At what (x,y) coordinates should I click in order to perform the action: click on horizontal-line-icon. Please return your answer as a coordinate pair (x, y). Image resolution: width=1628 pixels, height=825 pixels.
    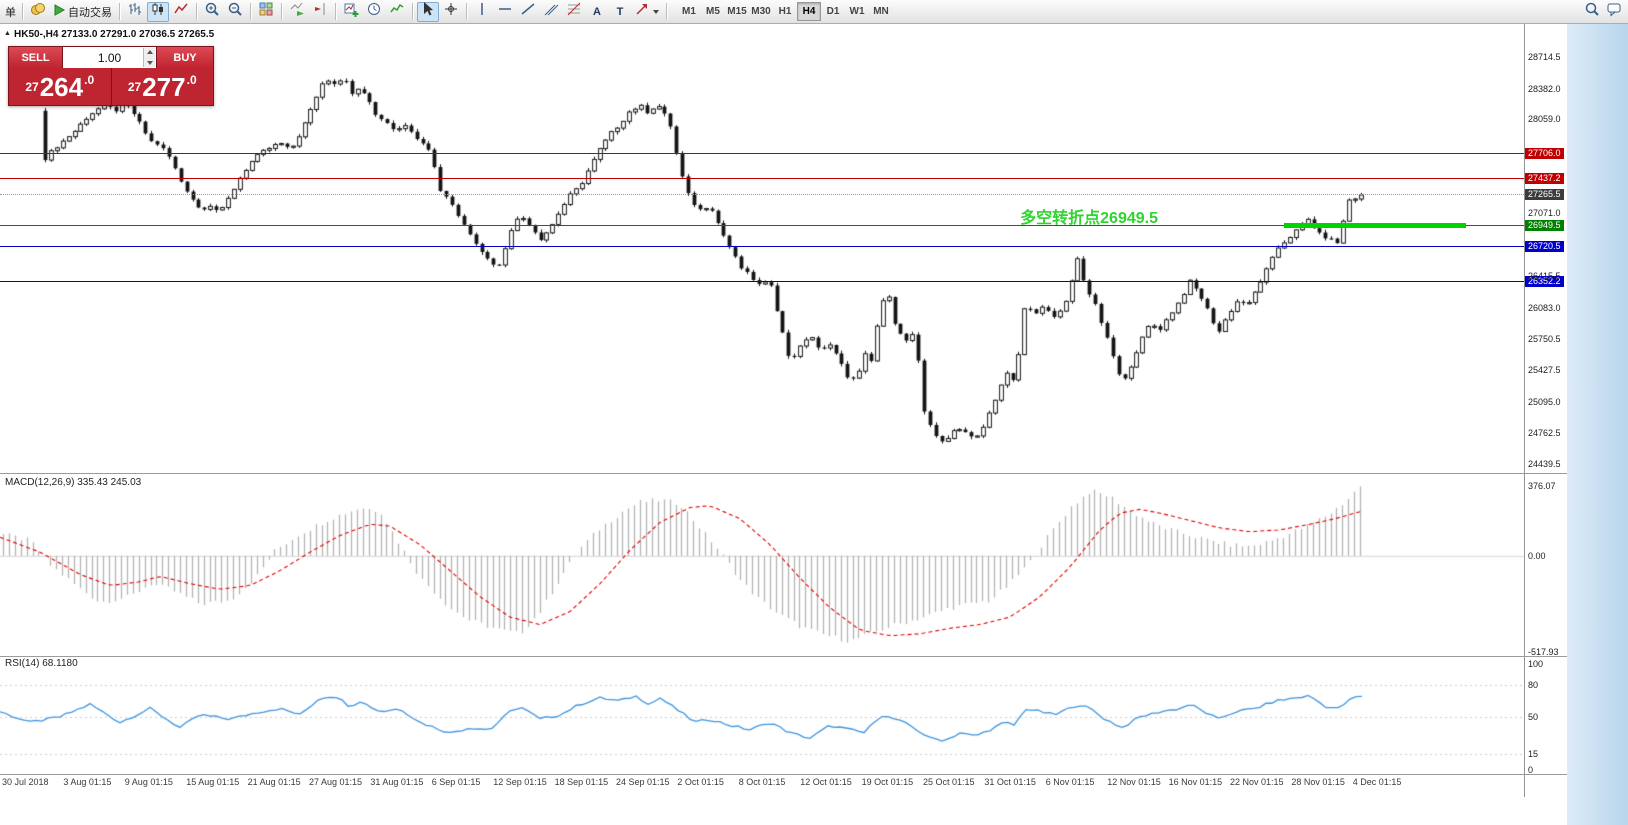
    Looking at the image, I should click on (505, 11).